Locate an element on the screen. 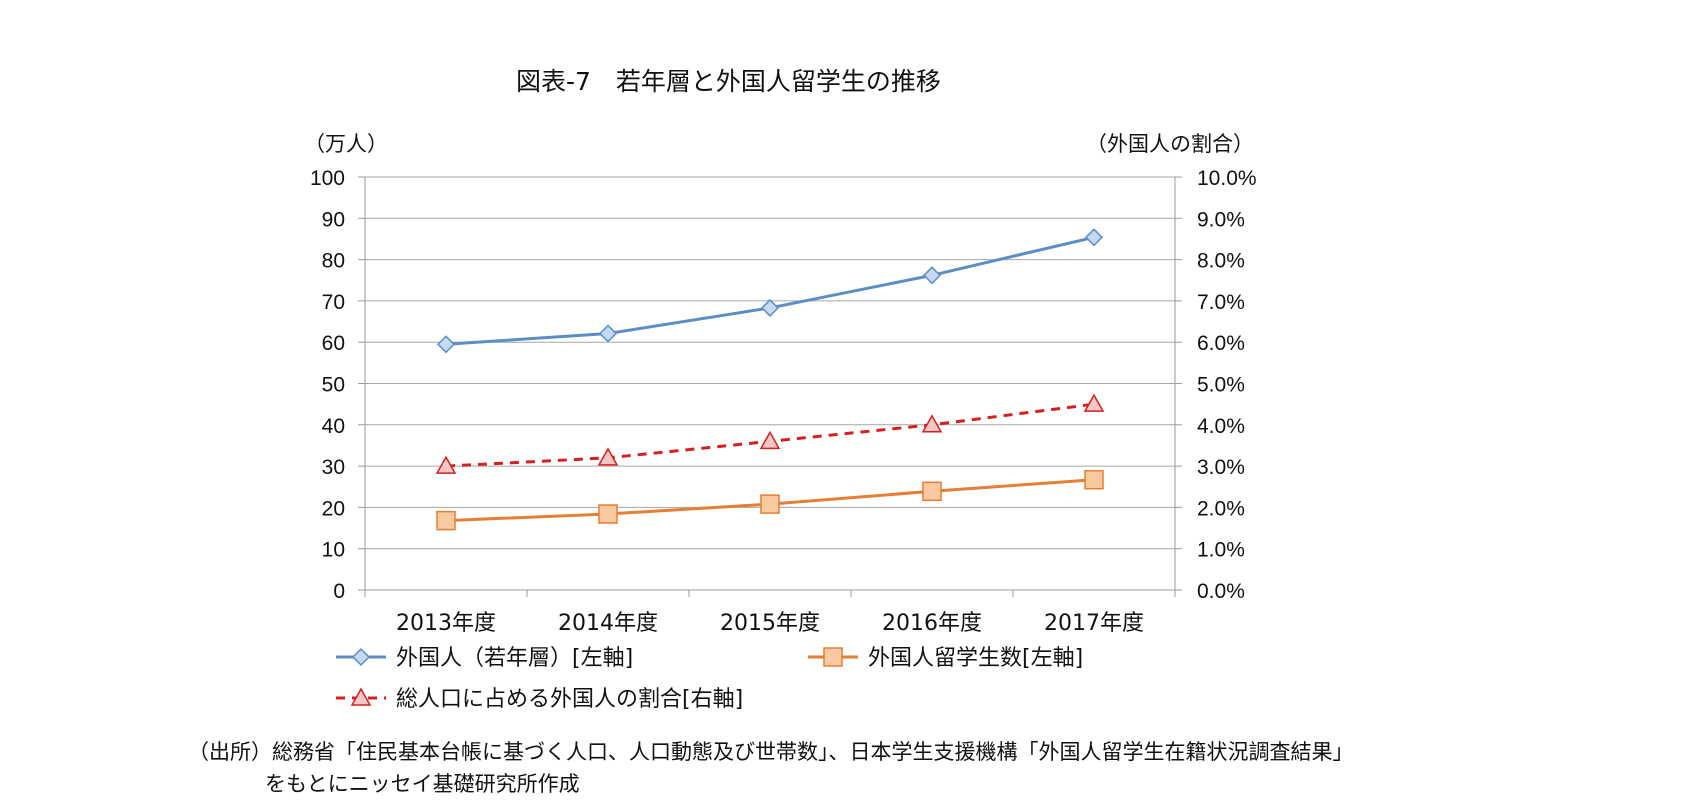 The image size is (1686, 811). left-tick-label: 0 is located at coordinates (339, 591).